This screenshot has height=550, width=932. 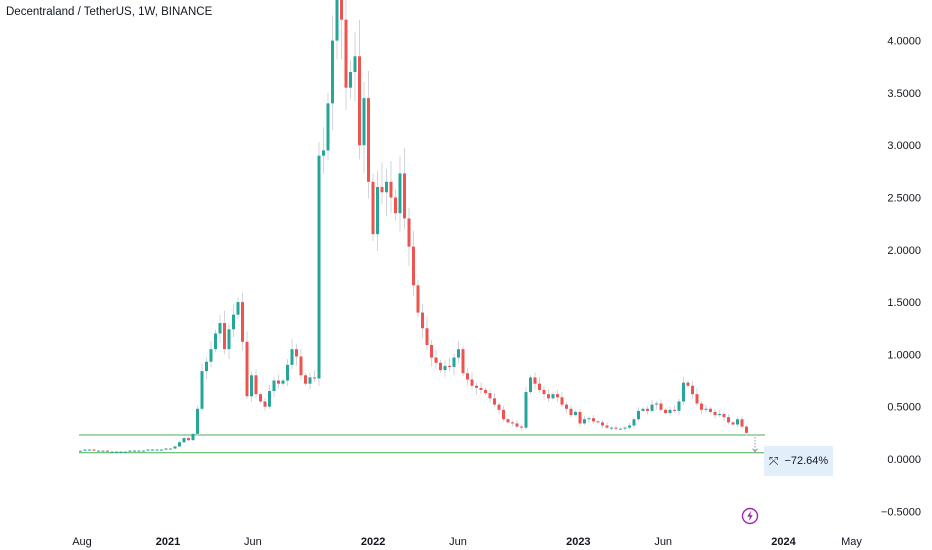 I want to click on y-tick-label: 0.5000, so click(x=904, y=408).